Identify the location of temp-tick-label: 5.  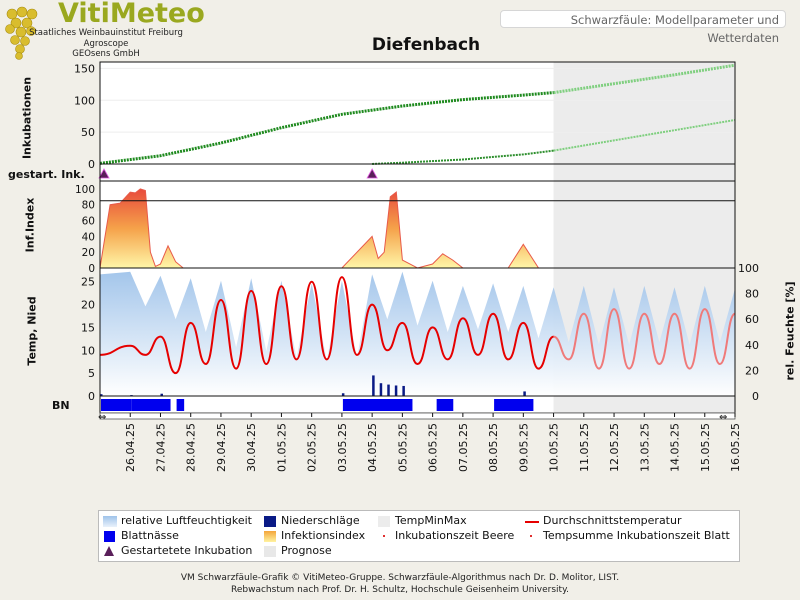
(91, 373).